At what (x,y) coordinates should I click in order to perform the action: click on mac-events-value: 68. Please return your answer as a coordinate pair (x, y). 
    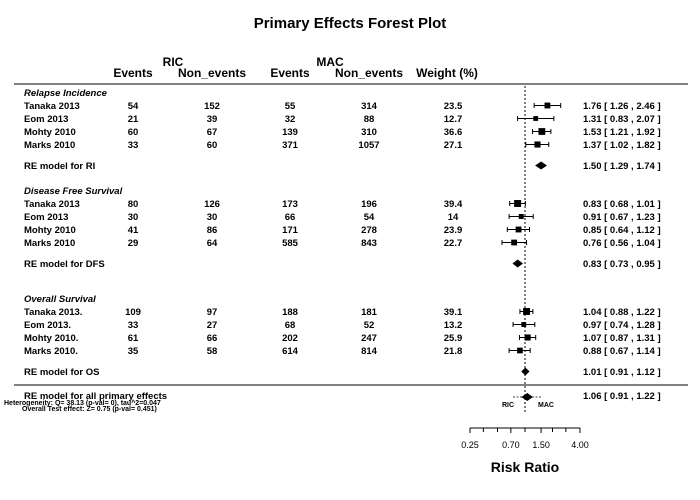
    Looking at the image, I should click on (290, 325).